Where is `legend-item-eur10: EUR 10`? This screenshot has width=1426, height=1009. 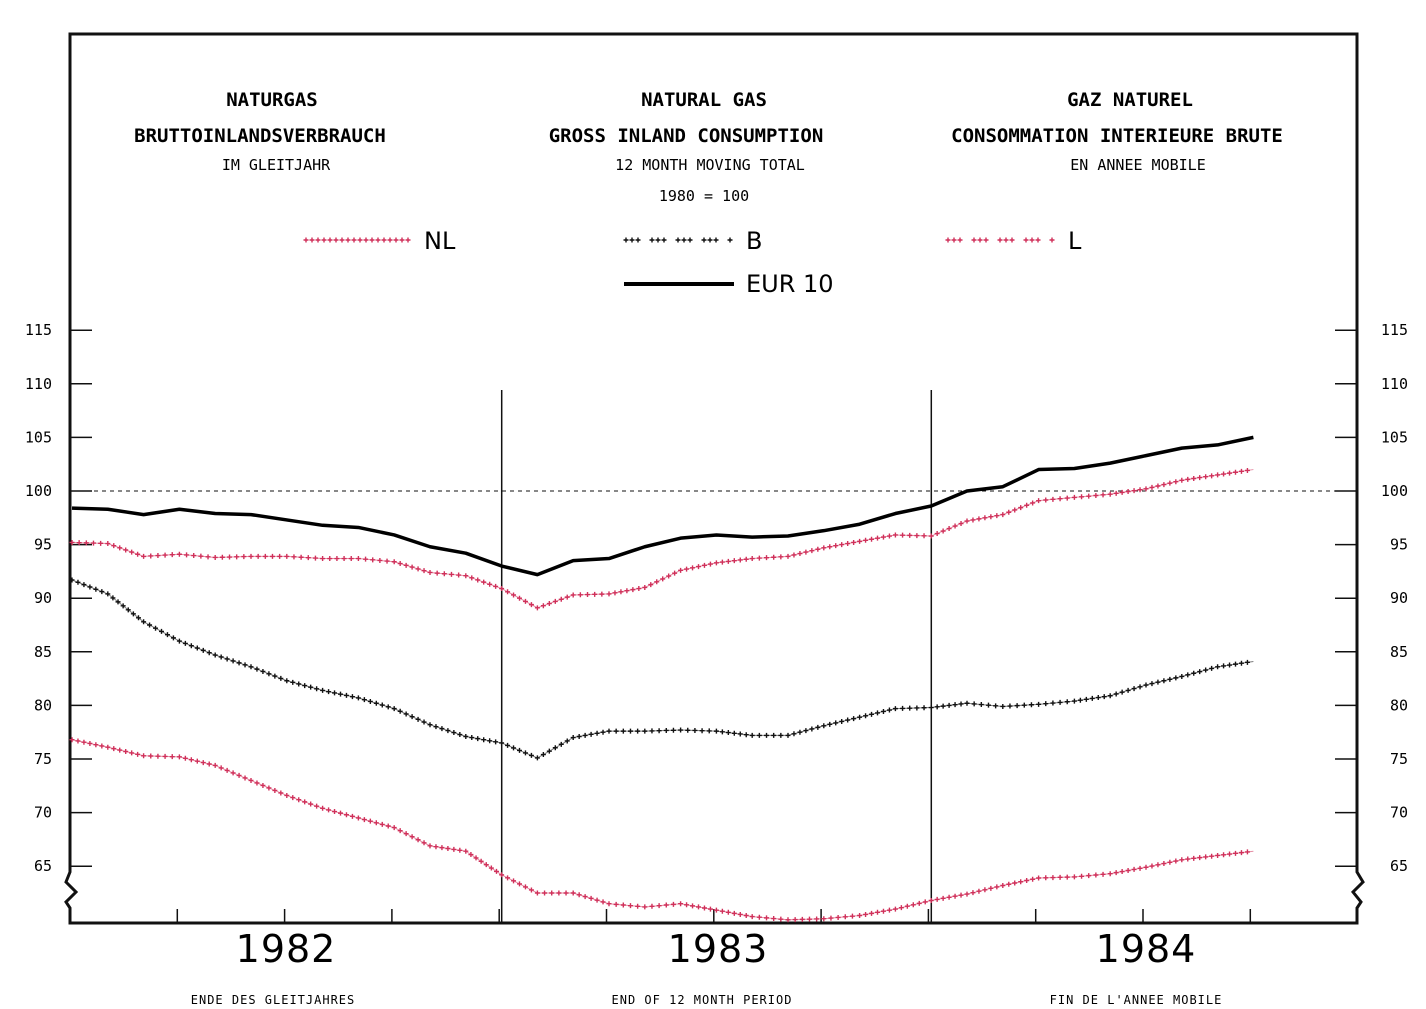 legend-item-eur10: EUR 10 is located at coordinates (729, 284).